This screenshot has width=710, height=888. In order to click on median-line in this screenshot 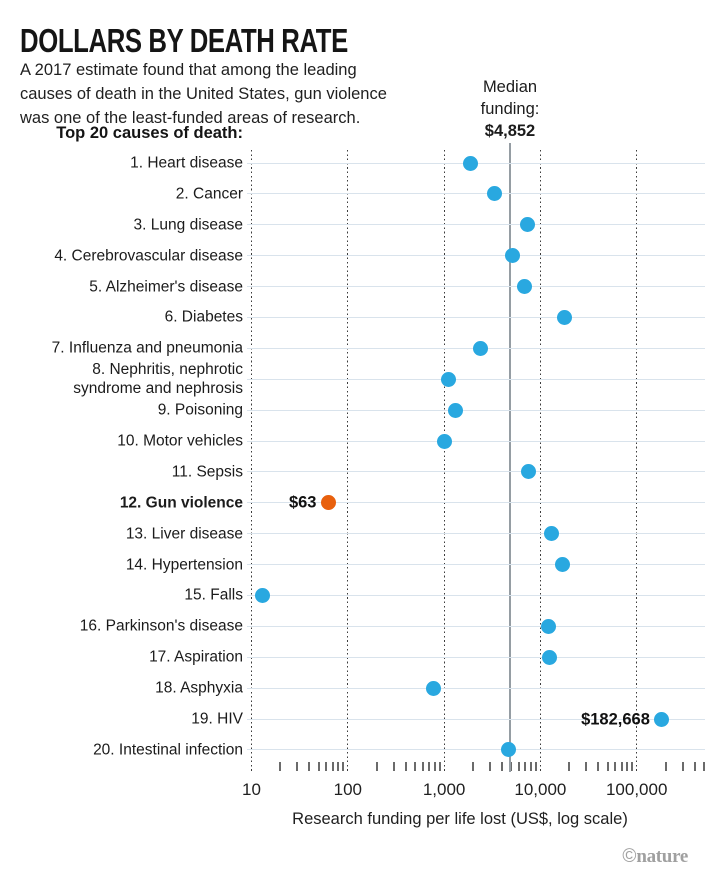, I will do `click(510, 457)`.